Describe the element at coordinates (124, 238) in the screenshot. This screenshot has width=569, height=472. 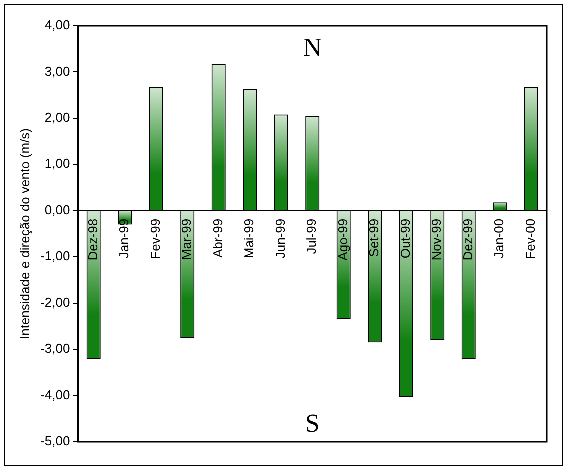
I see `x-tick-label: Jan-99` at that location.